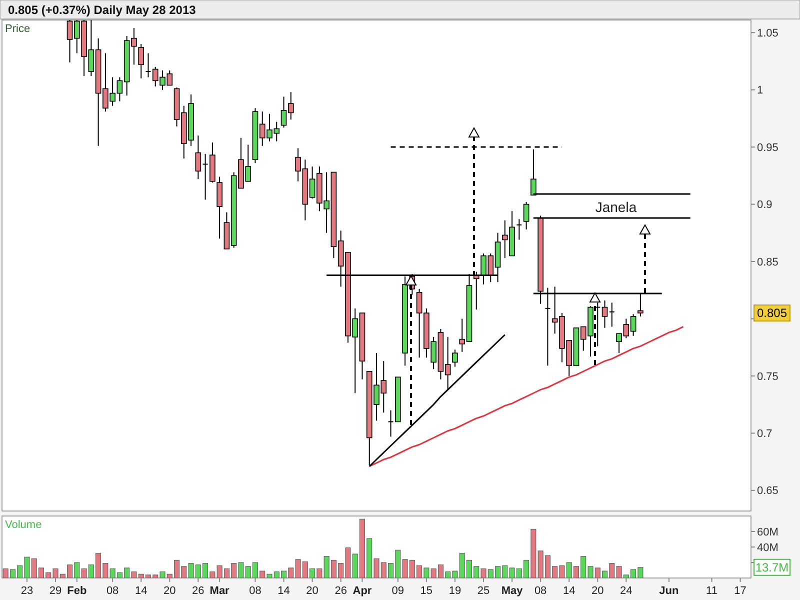  I want to click on y-tick-label: 0.75, so click(767, 376).